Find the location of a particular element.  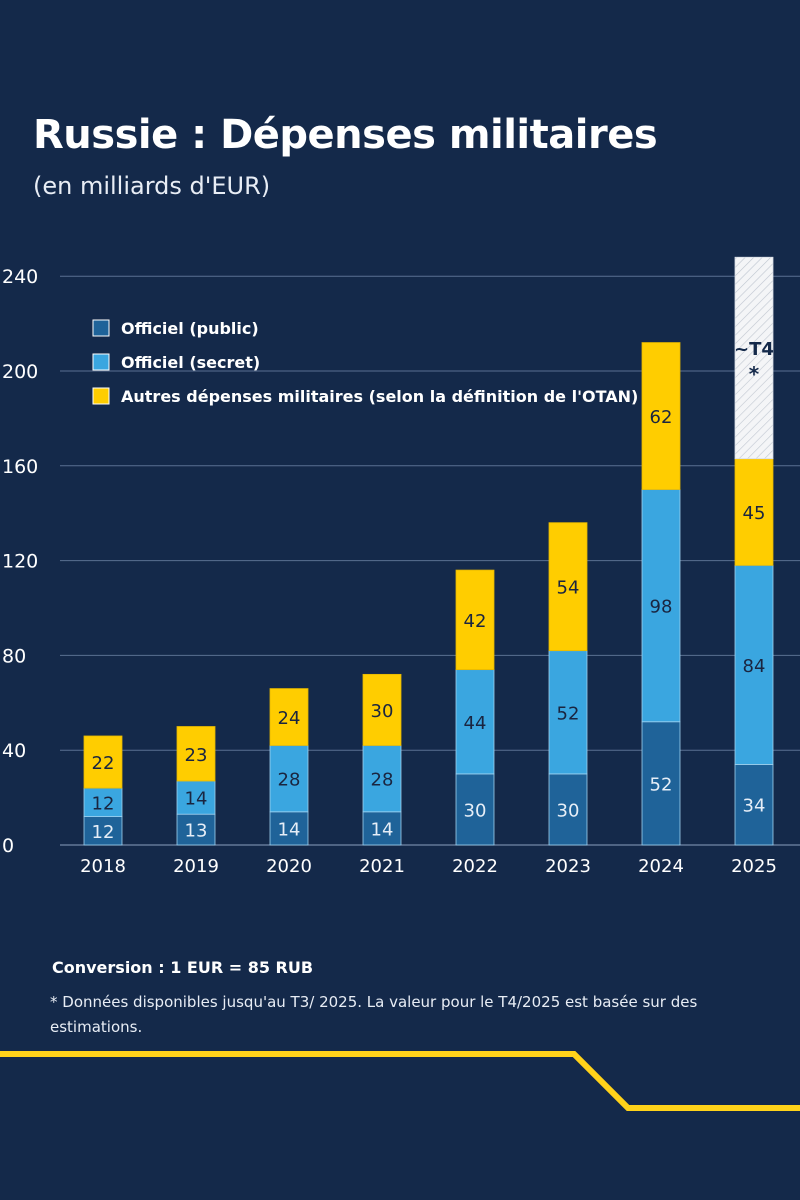

decorative-accent-line is located at coordinates (400, 1081).